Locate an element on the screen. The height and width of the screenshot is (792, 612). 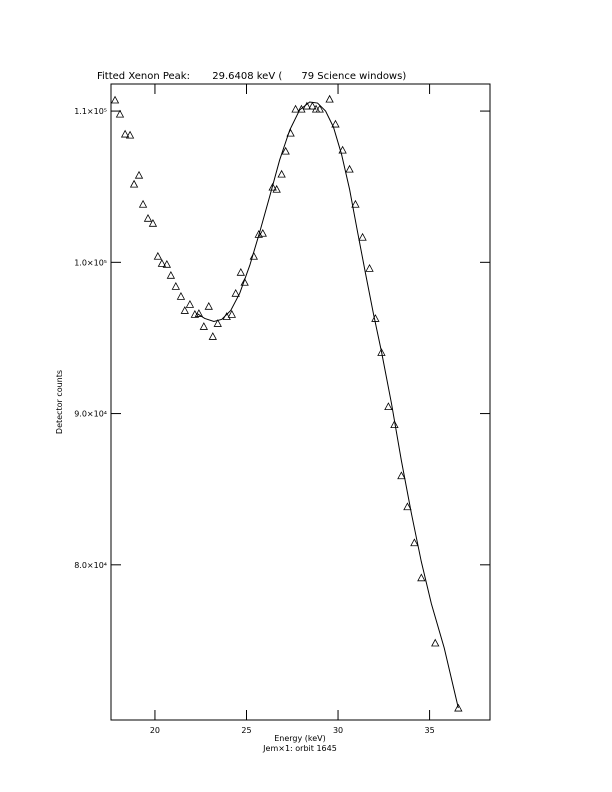
x-tick-label: 30 is located at coordinates (338, 730).